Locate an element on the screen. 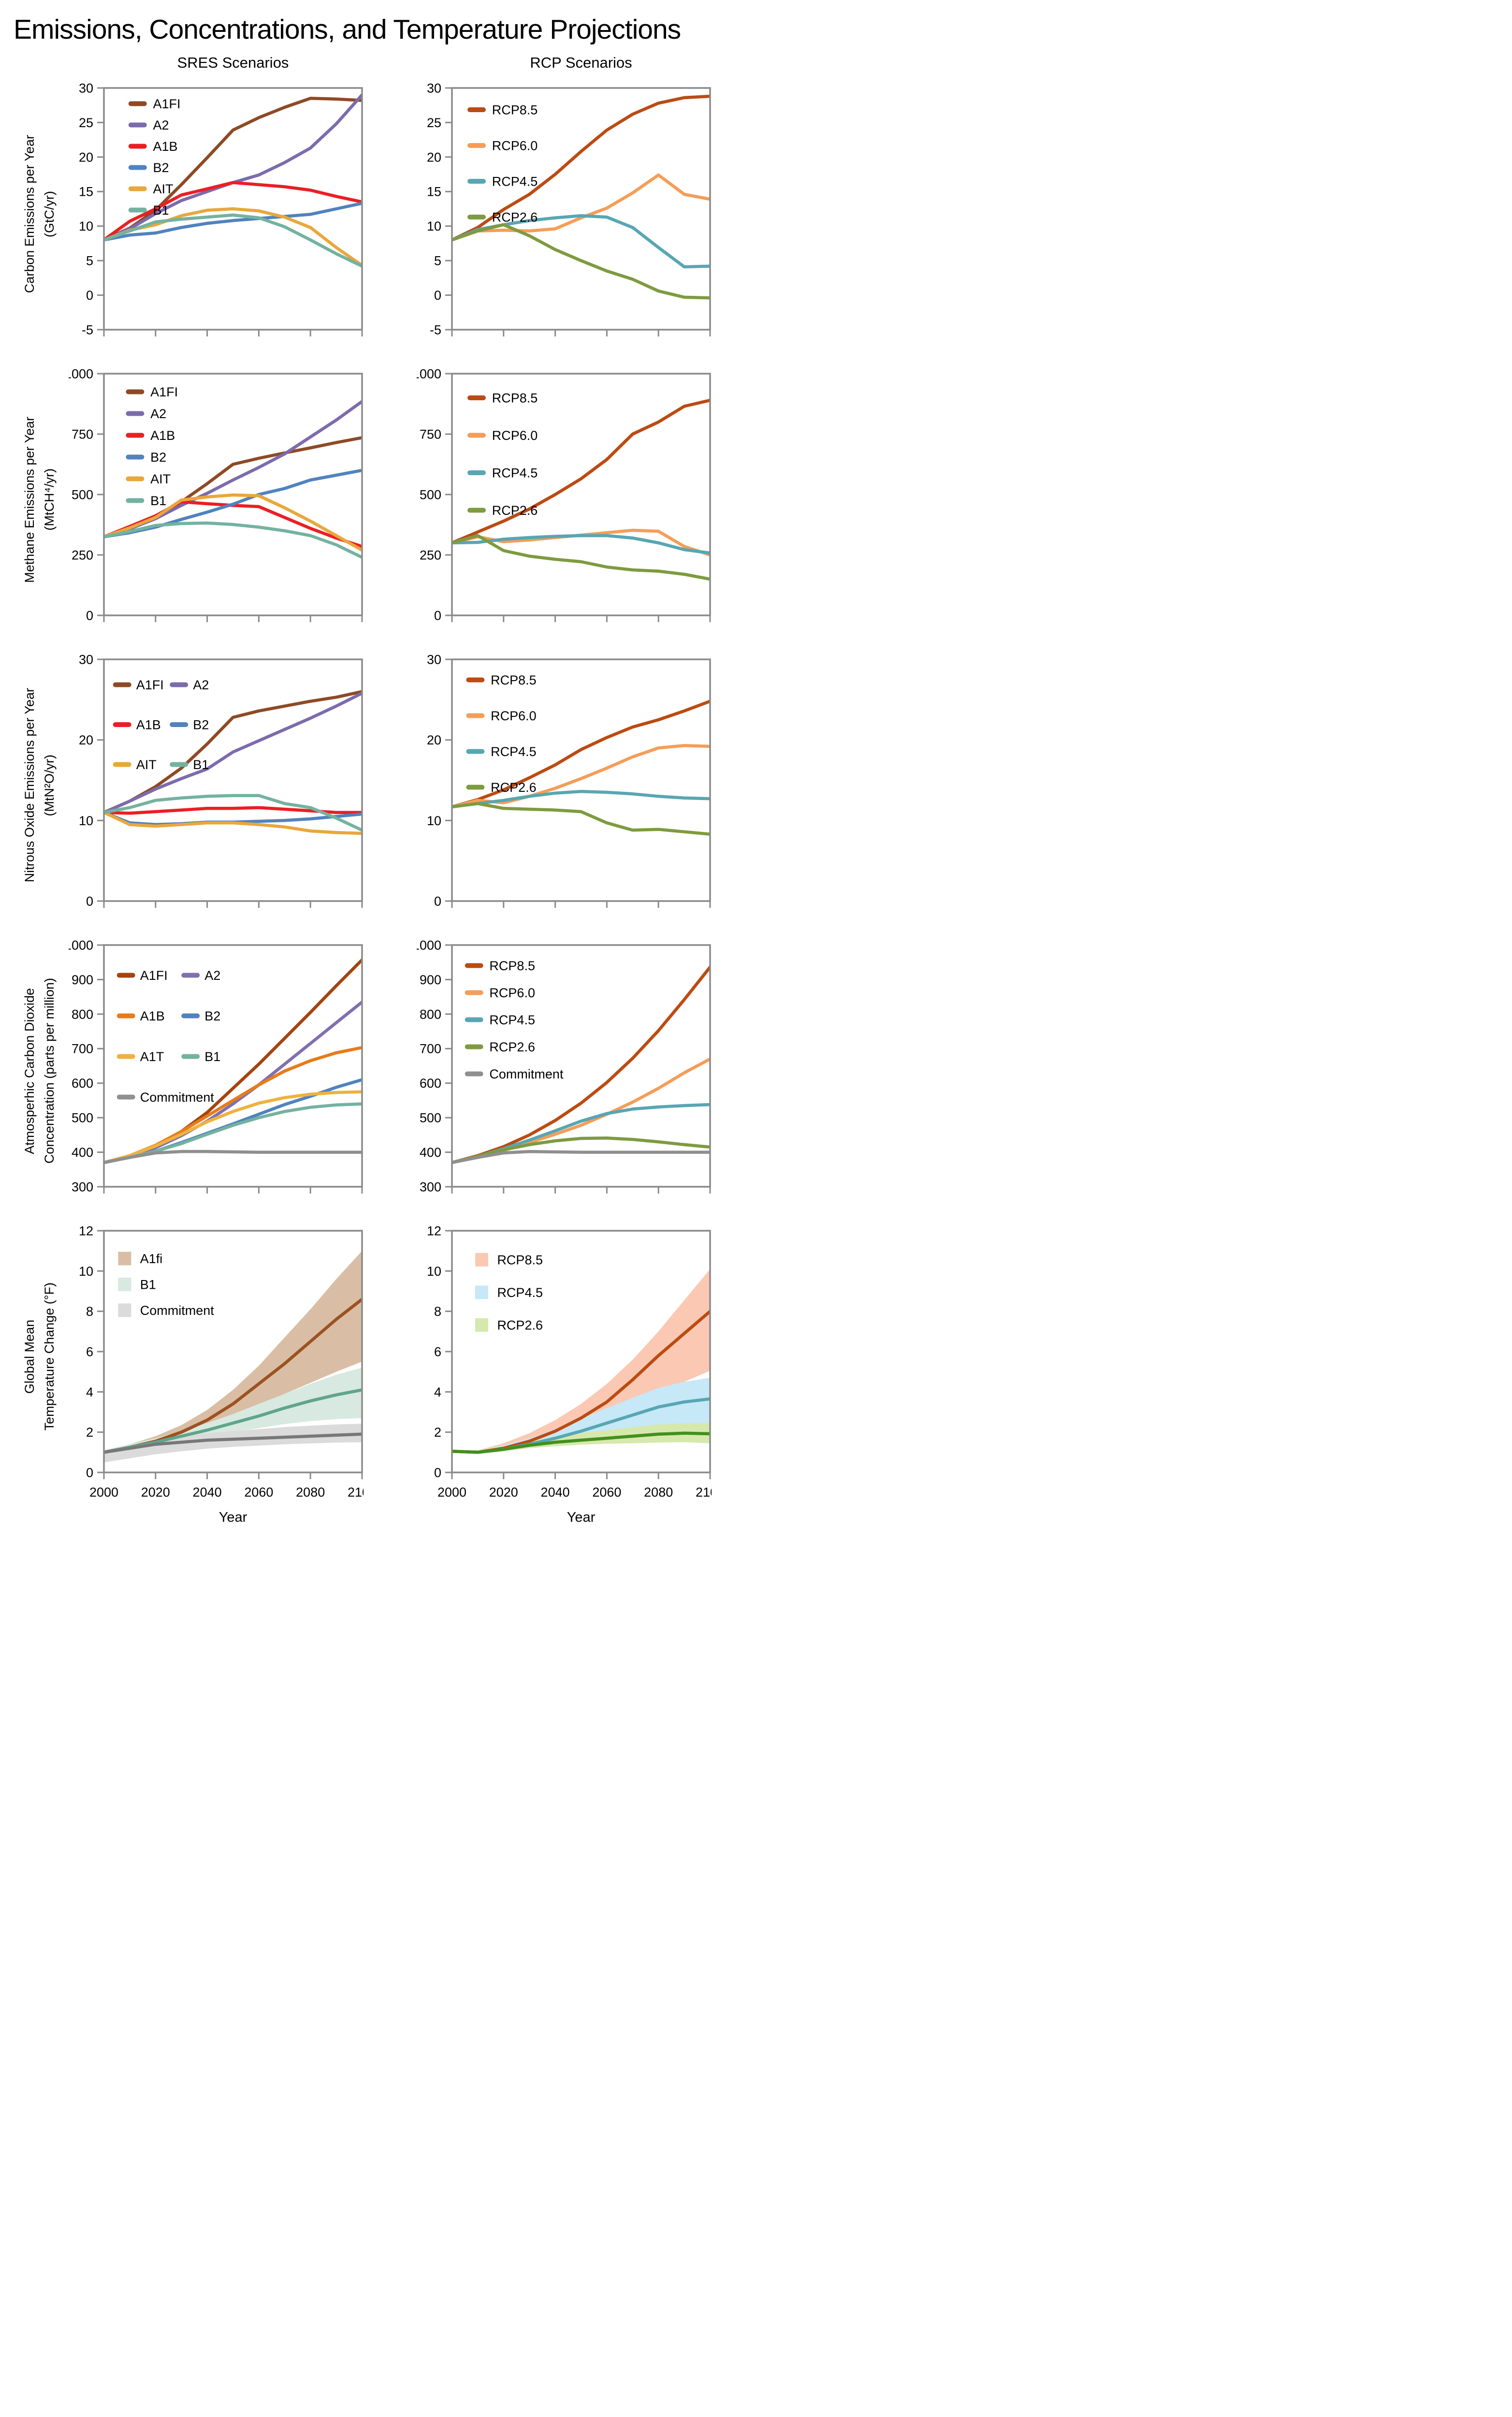  series-band-Commitment is located at coordinates (233, 1443).